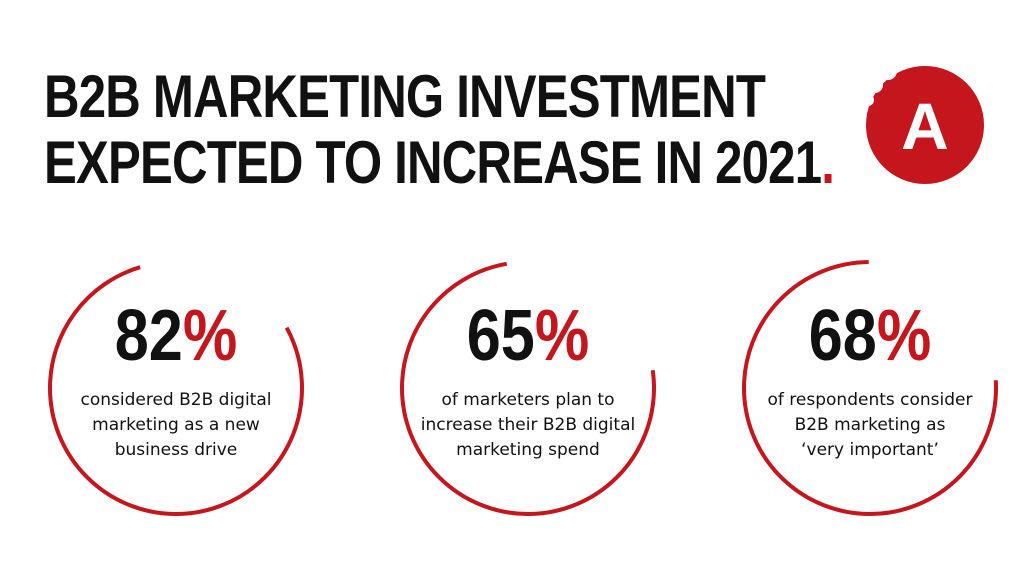 The image size is (1024, 576). Describe the element at coordinates (500, 336) in the screenshot. I see `stat-number: 65` at that location.